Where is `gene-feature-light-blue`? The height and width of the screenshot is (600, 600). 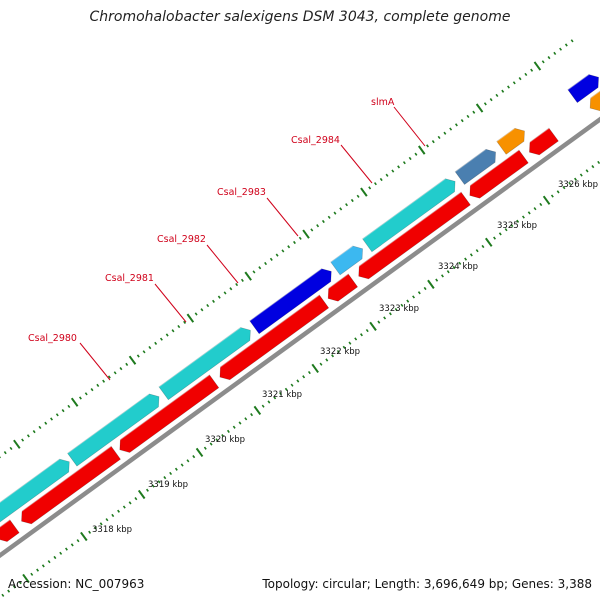
gene-feature-light-blue is located at coordinates (346, 260).